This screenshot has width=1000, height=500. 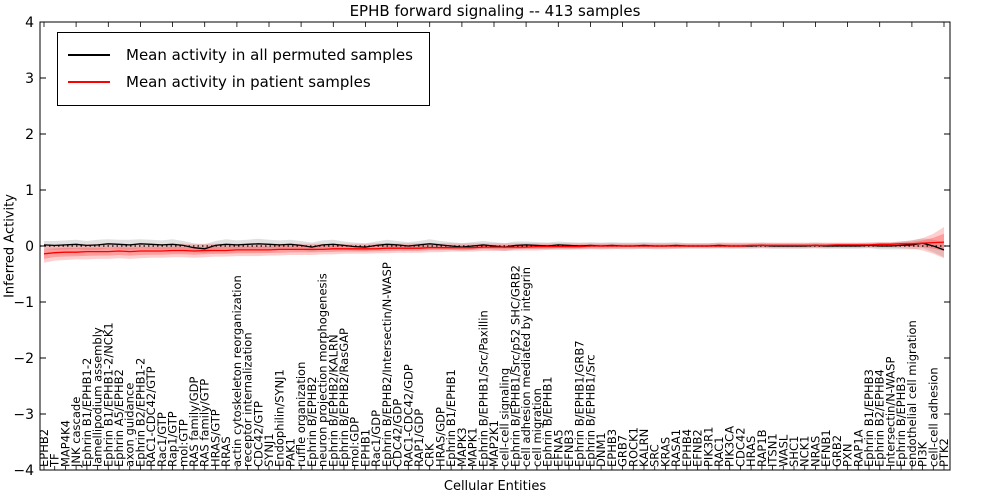 What do you see at coordinates (10, 246) in the screenshot?
I see `y-axis-label: Inferred Activity` at bounding box center [10, 246].